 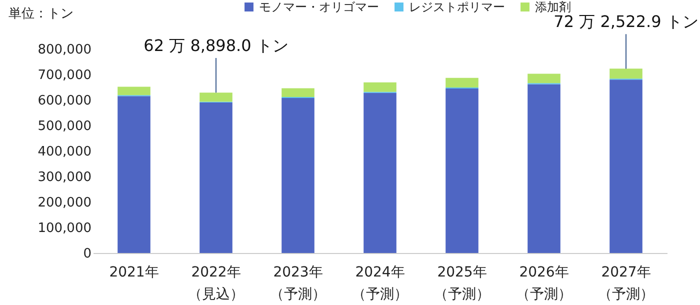 What do you see at coordinates (380, 283) in the screenshot?
I see `x-tick-label: 2024年（予測）` at bounding box center [380, 283].